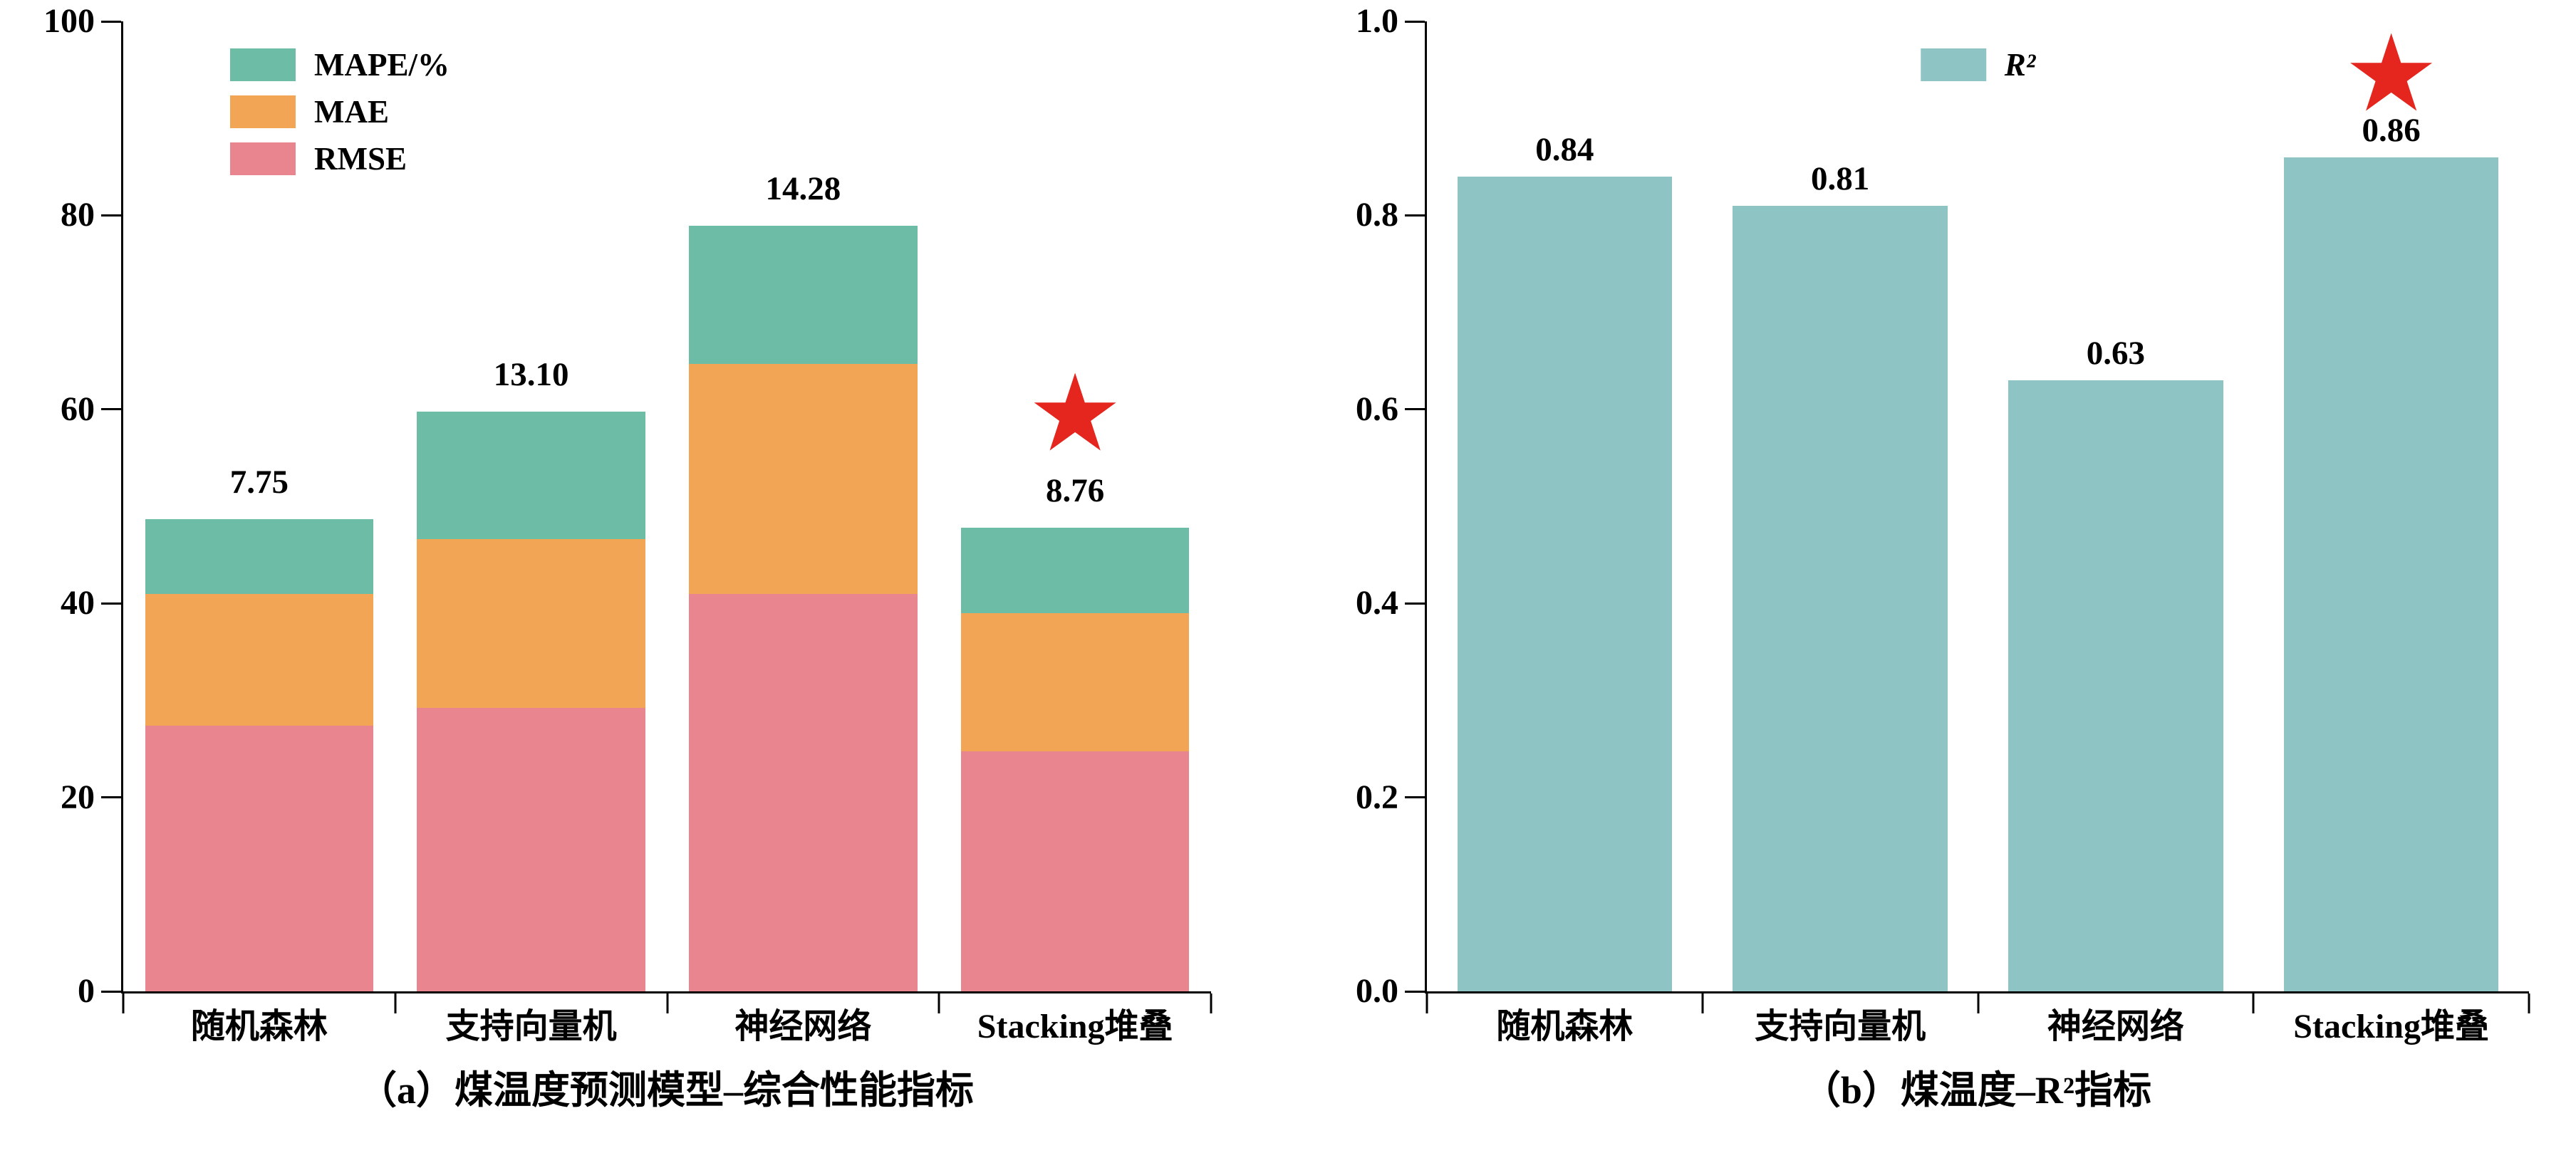 The image size is (2576, 1153). What do you see at coordinates (360, 158) in the screenshot?
I see `legend-label-rmse: RMSE` at bounding box center [360, 158].